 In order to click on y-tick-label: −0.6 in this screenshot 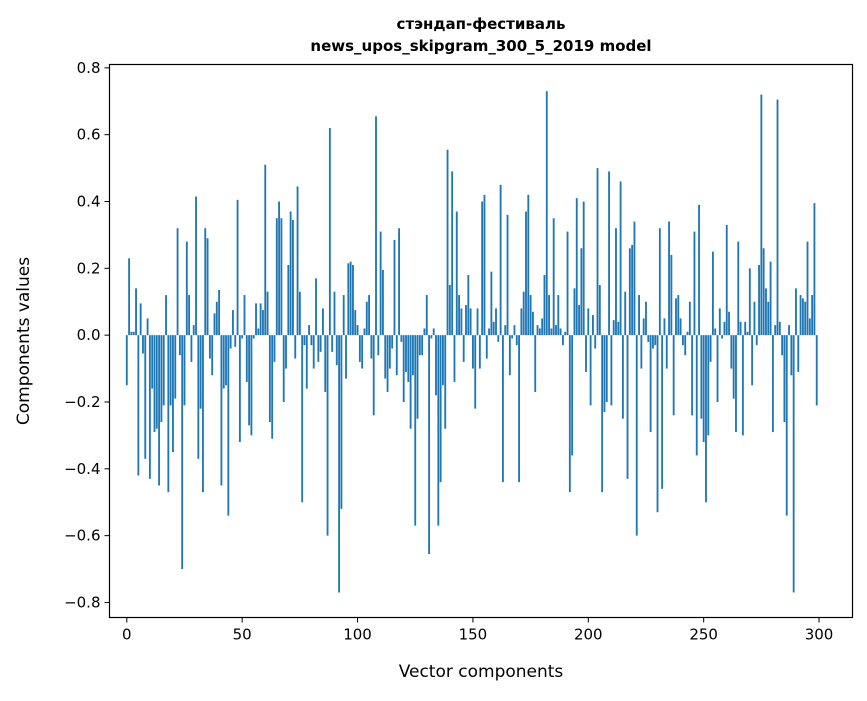, I will do `click(82, 536)`.